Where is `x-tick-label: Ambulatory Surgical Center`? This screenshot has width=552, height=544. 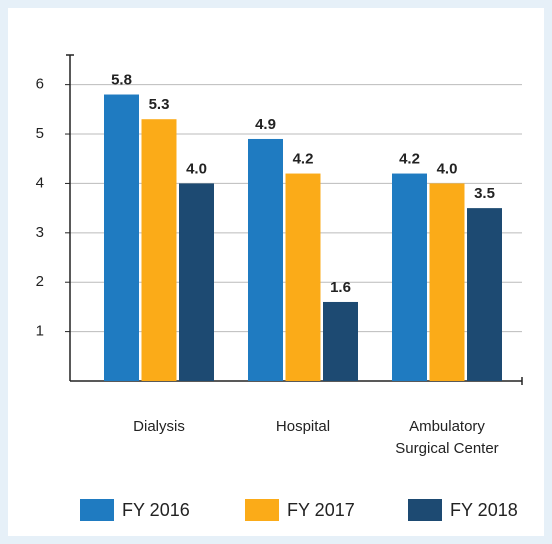
x-tick-label: Ambulatory Surgical Center is located at coordinates (447, 437).